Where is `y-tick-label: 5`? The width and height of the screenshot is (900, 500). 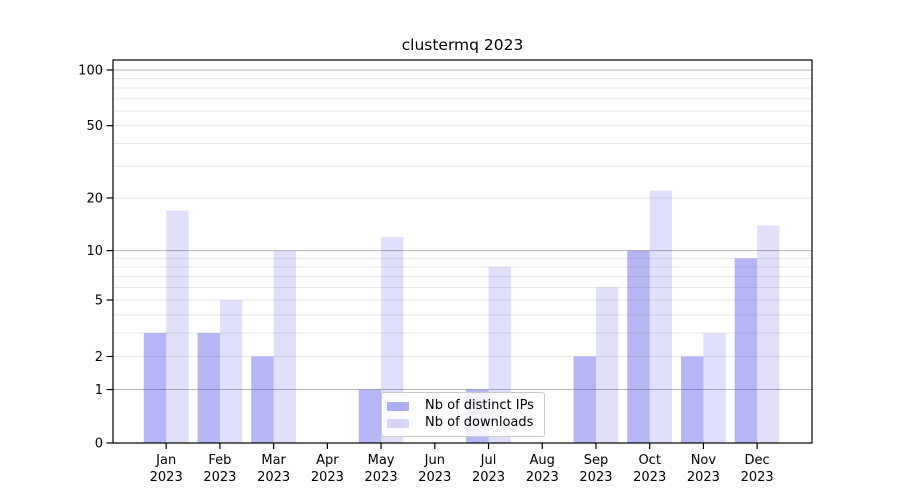
y-tick-label: 5 is located at coordinates (99, 301).